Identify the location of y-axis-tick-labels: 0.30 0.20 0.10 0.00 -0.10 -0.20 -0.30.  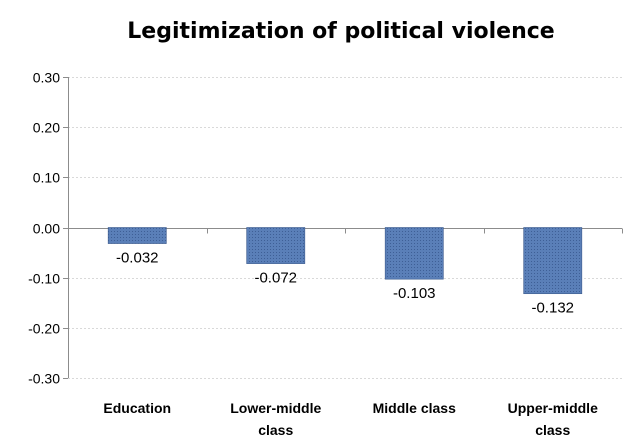
(44, 228).